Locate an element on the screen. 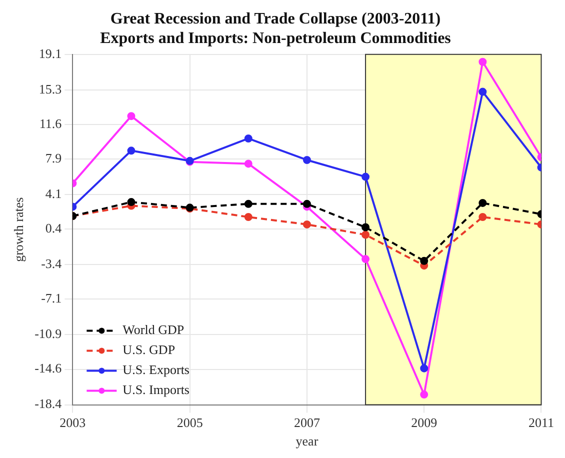 This screenshot has width=565, height=458. x-tick-label: 2005 is located at coordinates (189, 422).